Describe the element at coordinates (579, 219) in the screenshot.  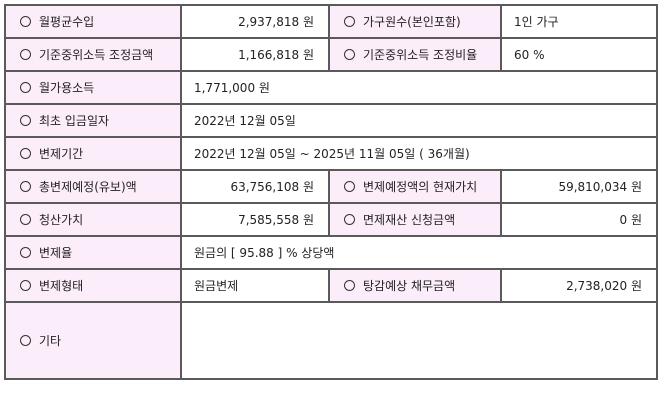
I see `value-exempt-property: 0 원` at that location.